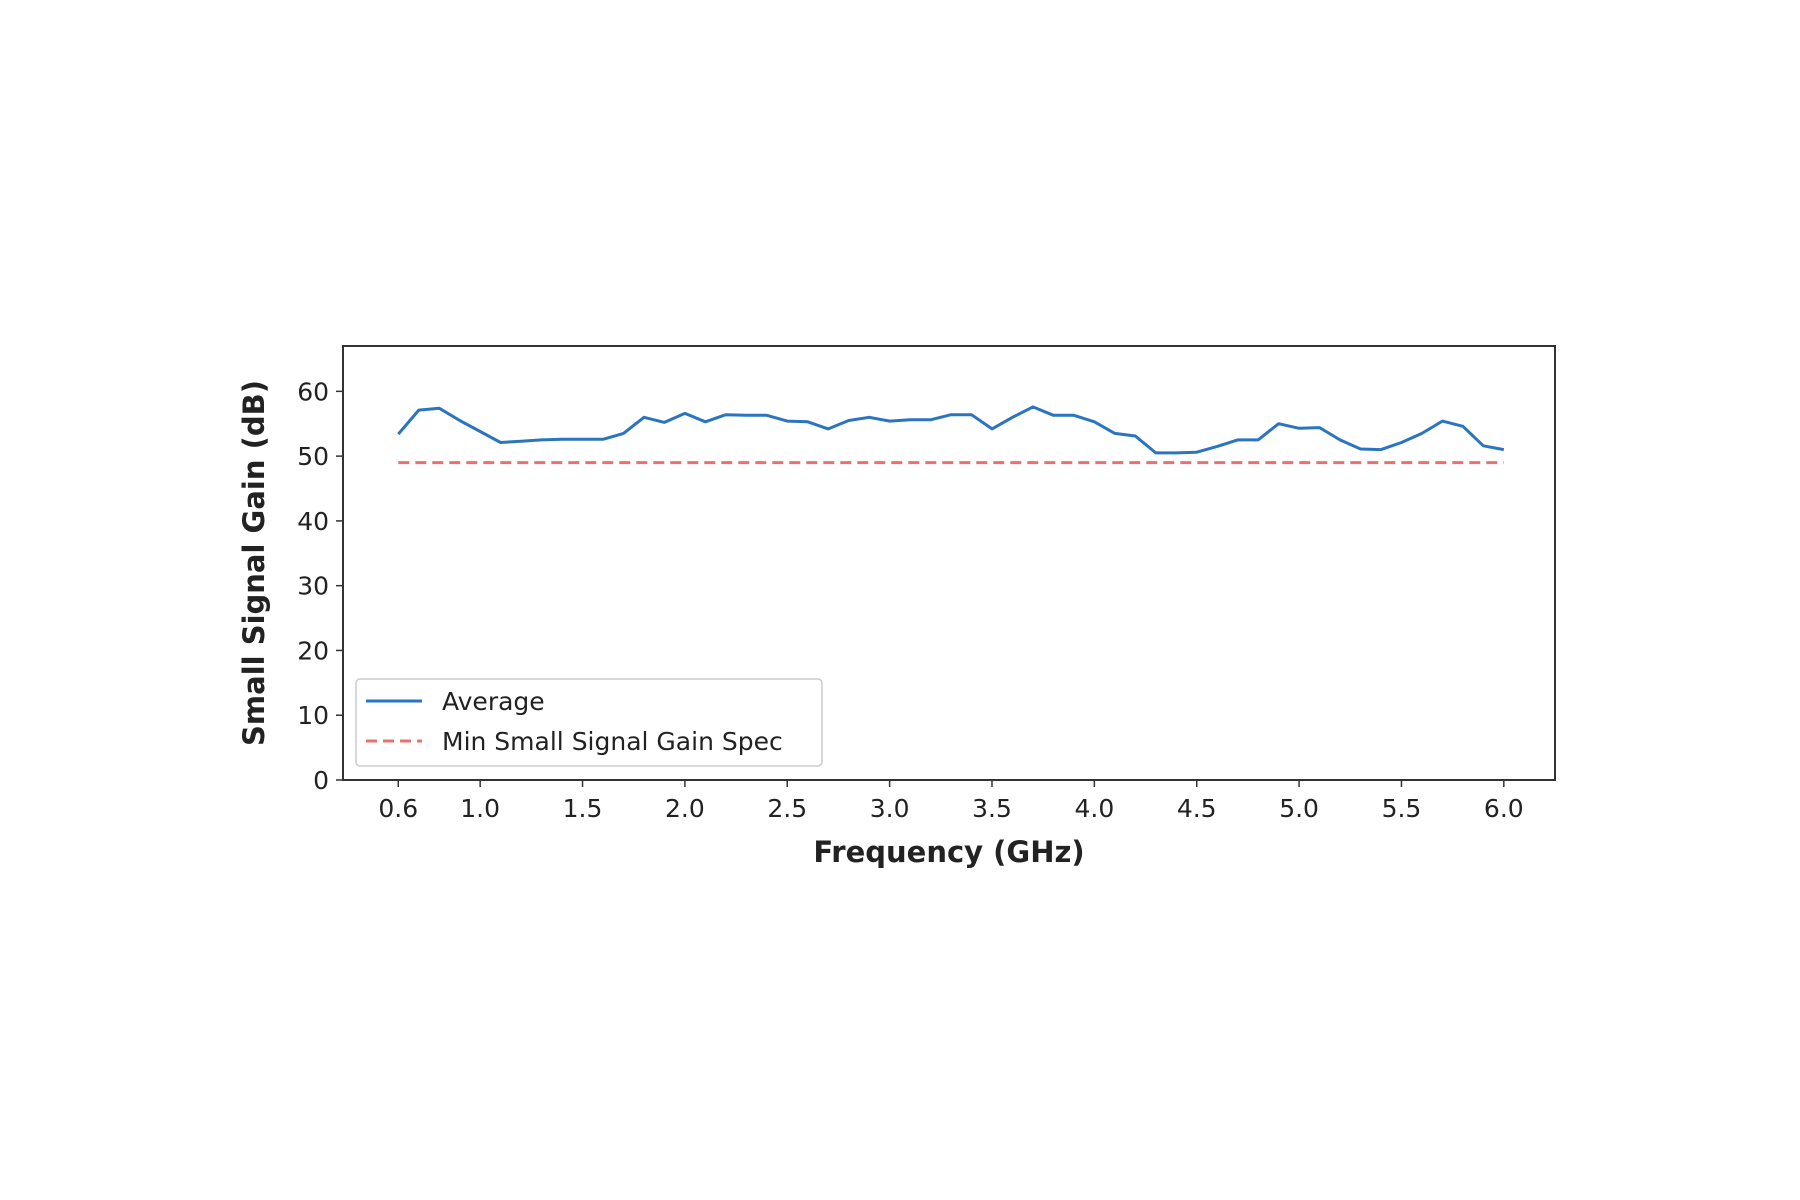 Image resolution: width=1800 pixels, height=1200 pixels. What do you see at coordinates (313, 391) in the screenshot?
I see `y-tick-label: 60` at bounding box center [313, 391].